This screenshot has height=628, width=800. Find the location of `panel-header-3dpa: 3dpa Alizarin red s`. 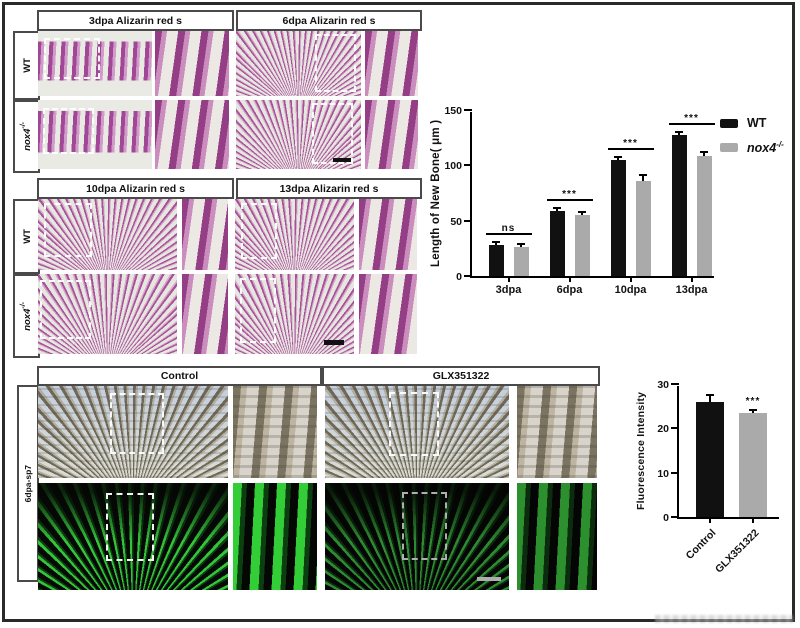

panel-header-3dpa: 3dpa Alizarin red s is located at coordinates (135, 20).